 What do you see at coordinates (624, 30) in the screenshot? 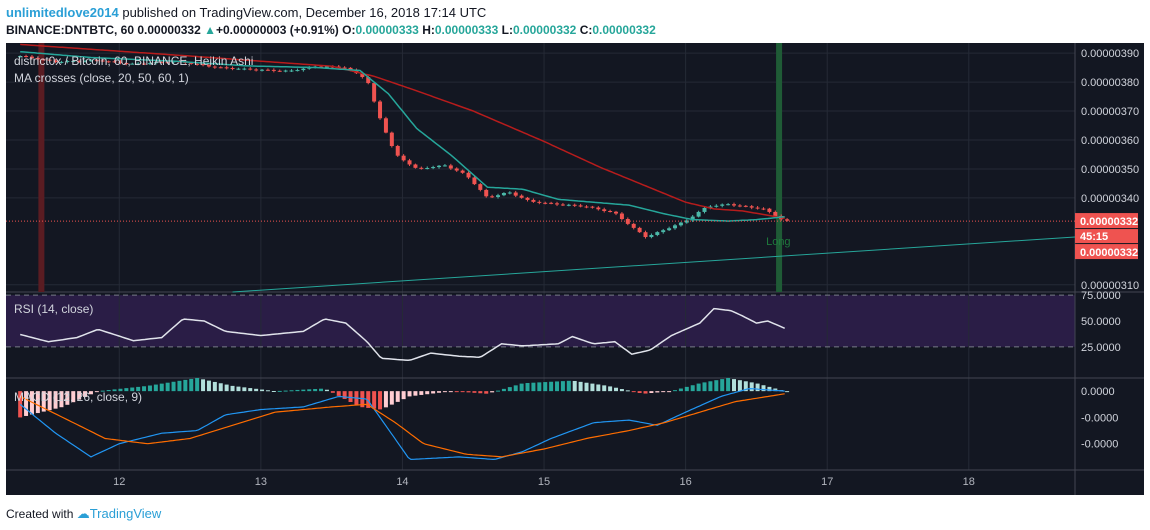
I see `close-value: 0.00000332` at bounding box center [624, 30].